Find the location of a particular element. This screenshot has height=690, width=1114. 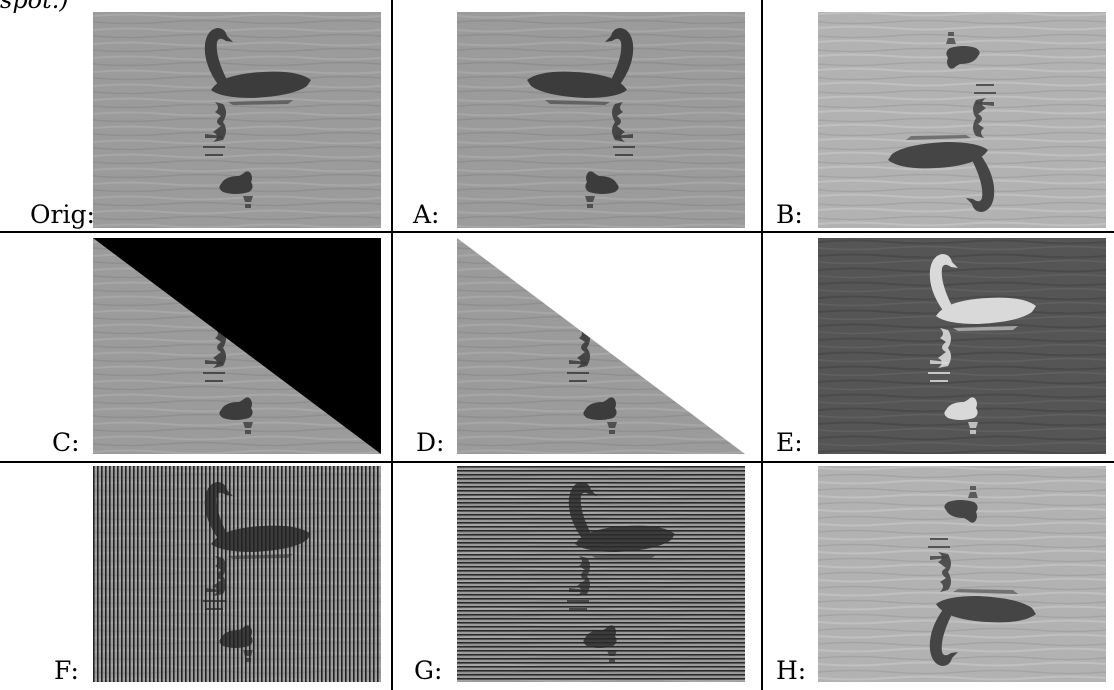

panel-label-g: G: is located at coordinates (428, 670).